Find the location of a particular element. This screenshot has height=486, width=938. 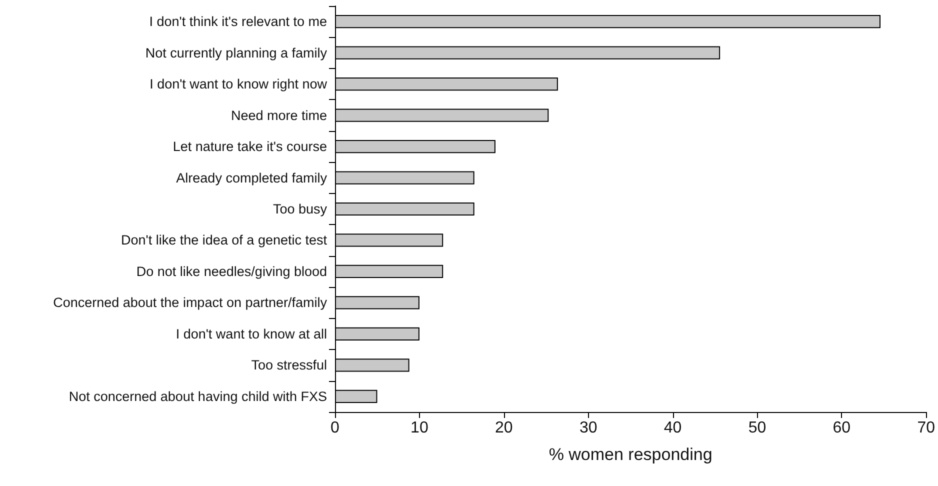

y-tick-label: I don't think it's relevant to me is located at coordinates (238, 22).